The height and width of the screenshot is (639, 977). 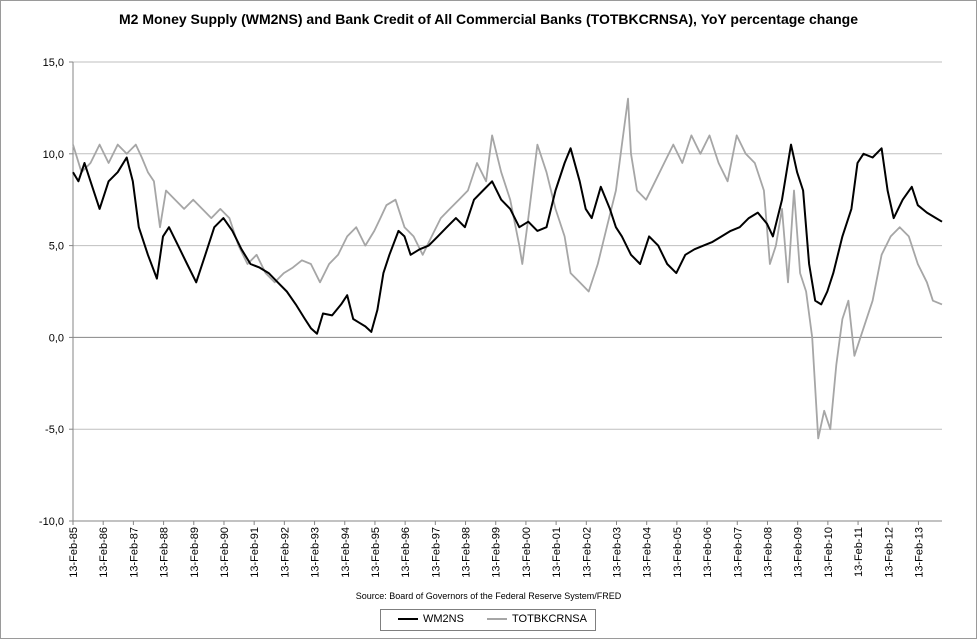 What do you see at coordinates (889, 552) in the screenshot?
I see `x-tick-label: 13-Feb-12` at bounding box center [889, 552].